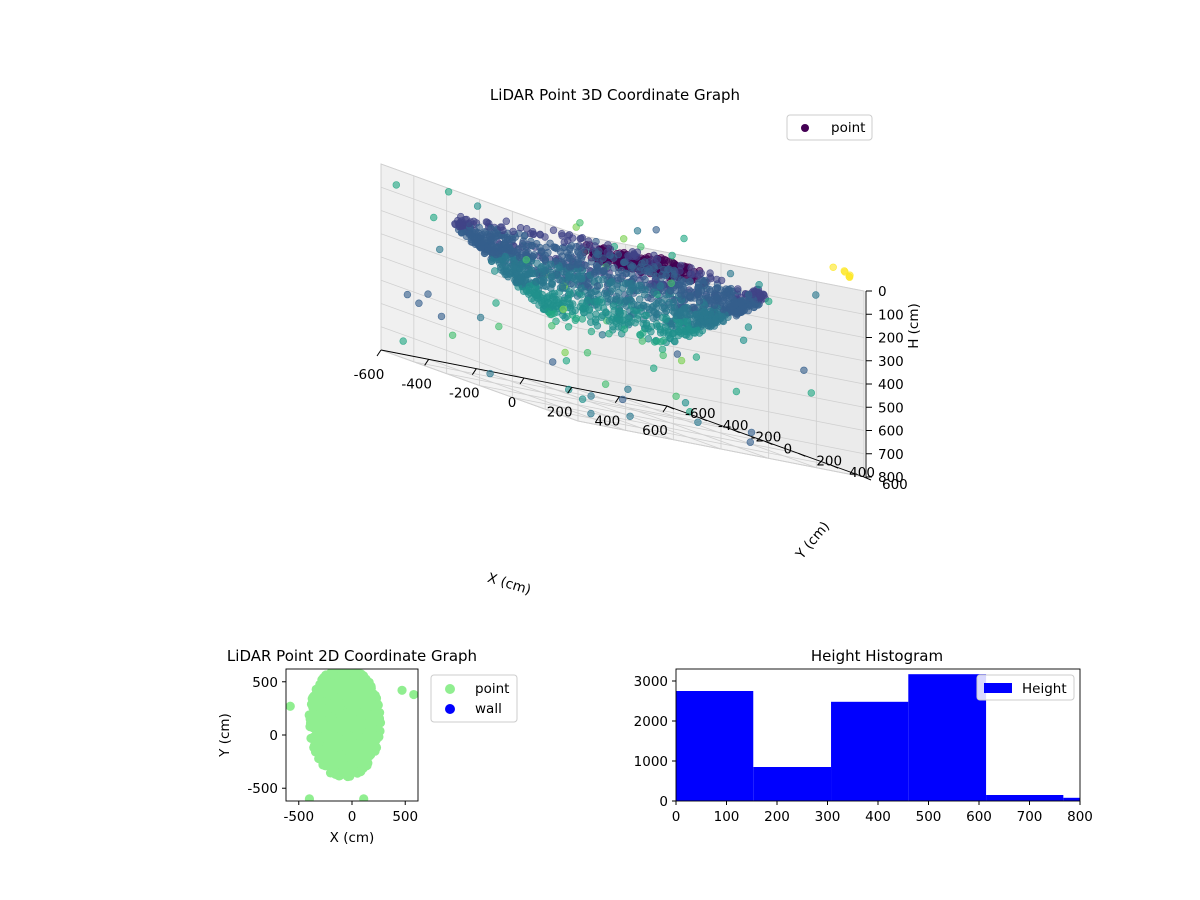 Image resolution: width=1200 pixels, height=900 pixels. I want to click on chart-2d-y-label: Y (cm), so click(225, 735).